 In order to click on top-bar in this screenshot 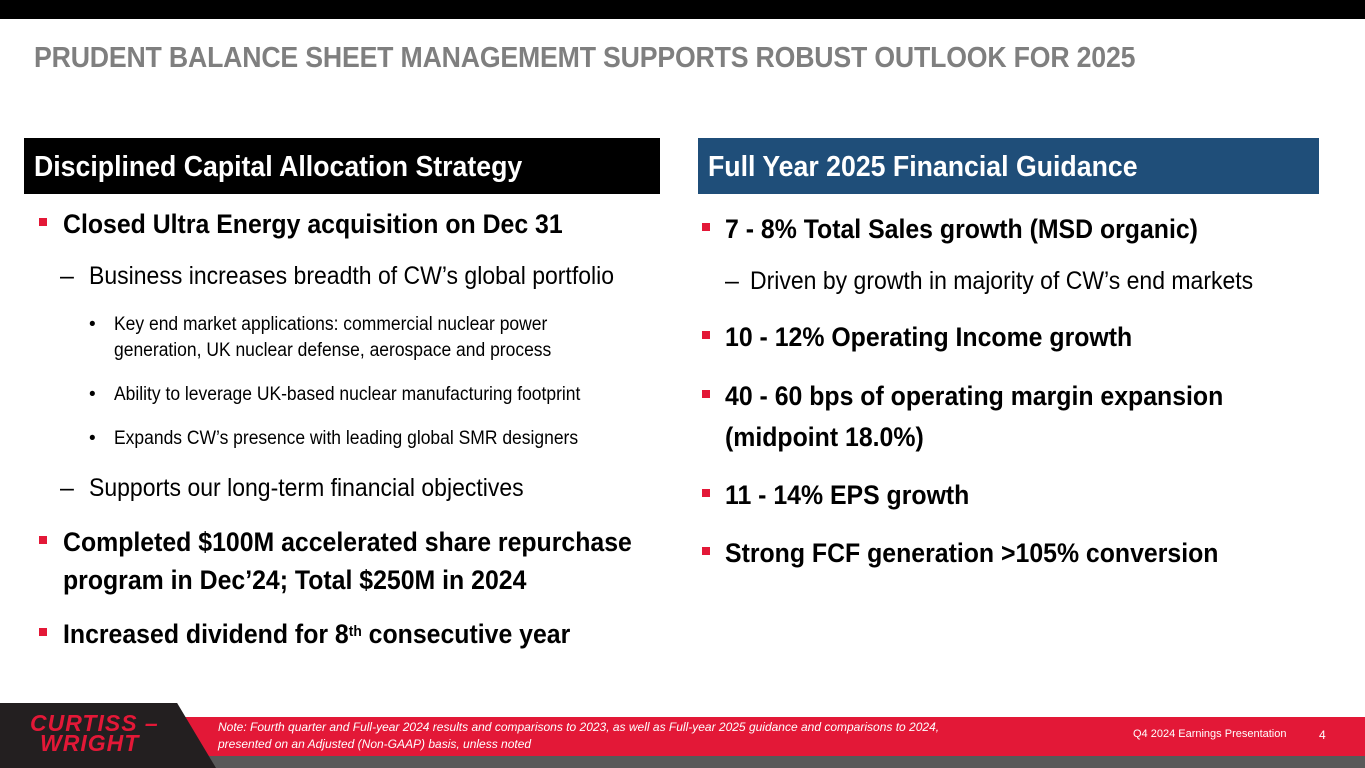, I will do `click(682, 9)`.